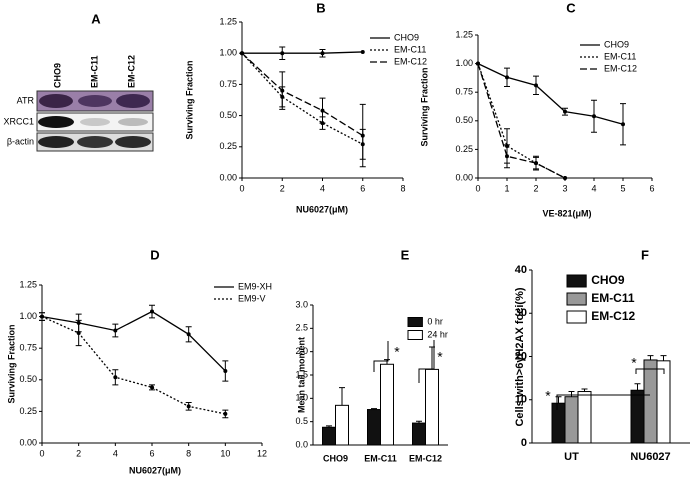  I want to click on y-tick-label: 0.0, so click(301, 444).